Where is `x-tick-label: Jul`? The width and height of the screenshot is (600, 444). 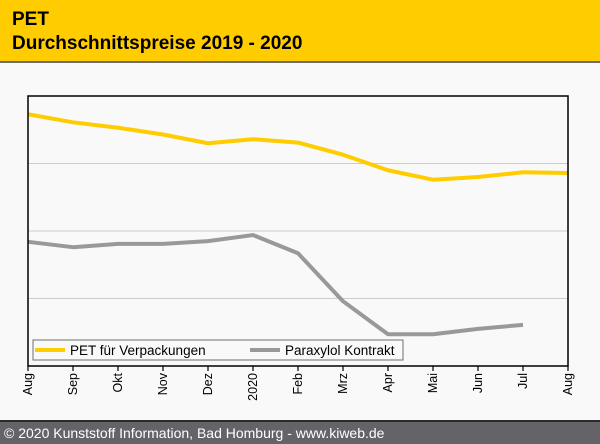
x-tick-label: Jul is located at coordinates (523, 381).